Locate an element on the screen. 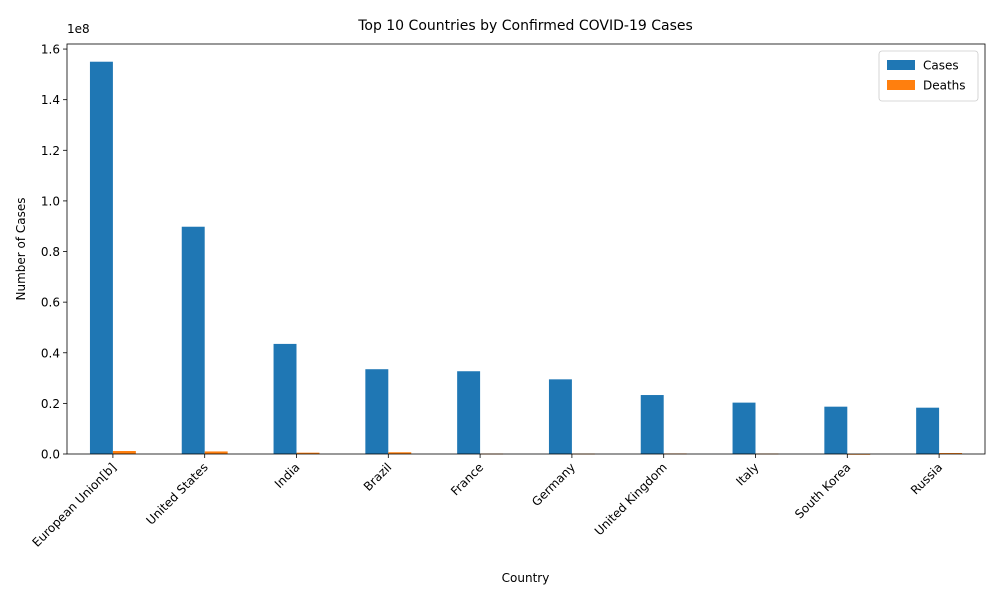 The image size is (1000, 600). y-tick-label: 1.6 is located at coordinates (50, 50).